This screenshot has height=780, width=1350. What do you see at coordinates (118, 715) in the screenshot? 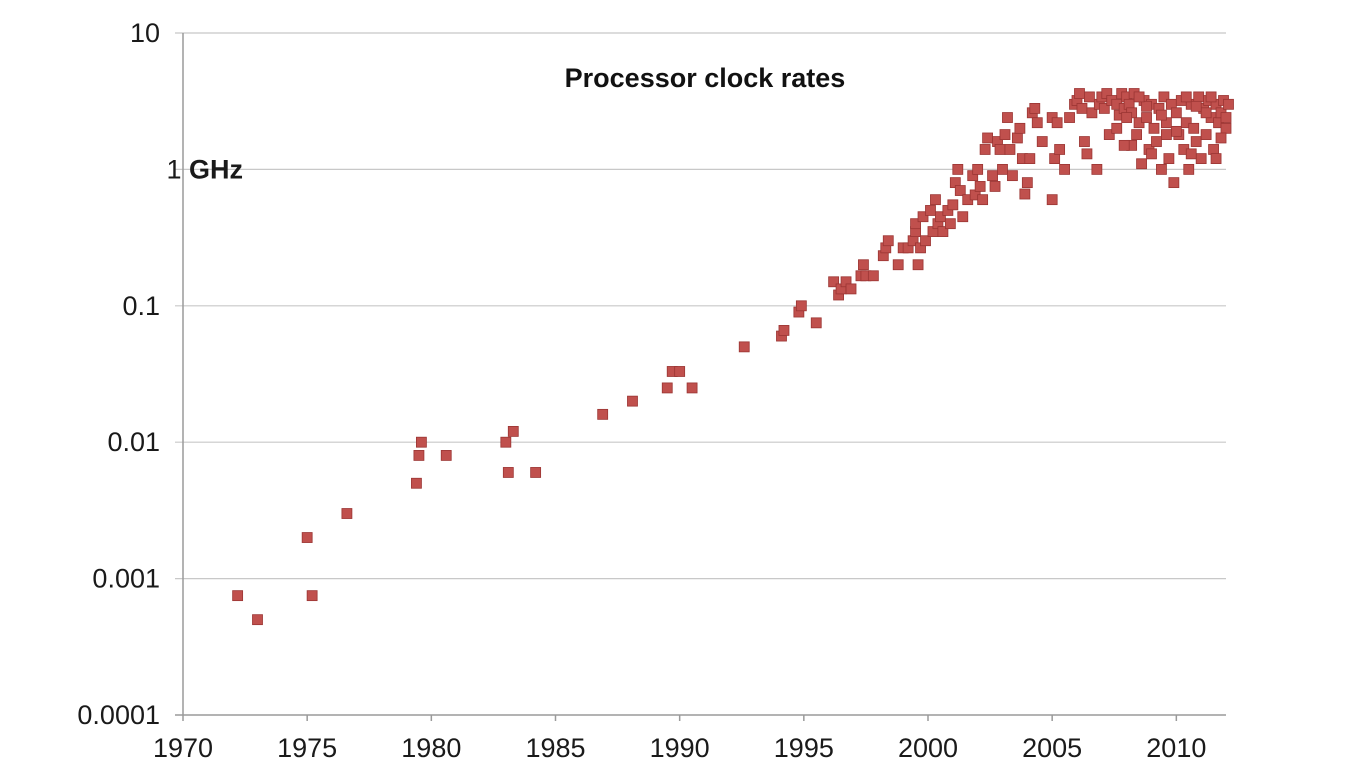
I see `y-tick-label: 0.0001` at bounding box center [118, 715].